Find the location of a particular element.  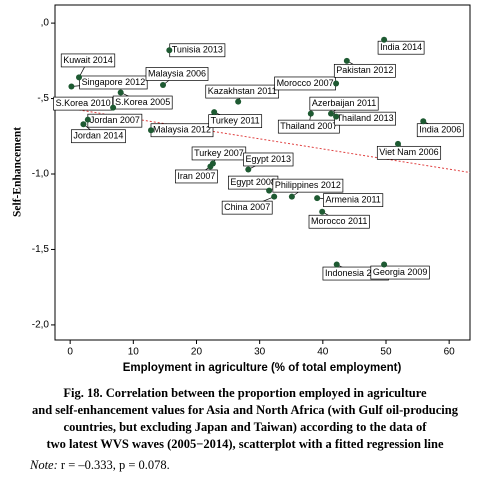

x-tick-label: 50 is located at coordinates (386, 352).